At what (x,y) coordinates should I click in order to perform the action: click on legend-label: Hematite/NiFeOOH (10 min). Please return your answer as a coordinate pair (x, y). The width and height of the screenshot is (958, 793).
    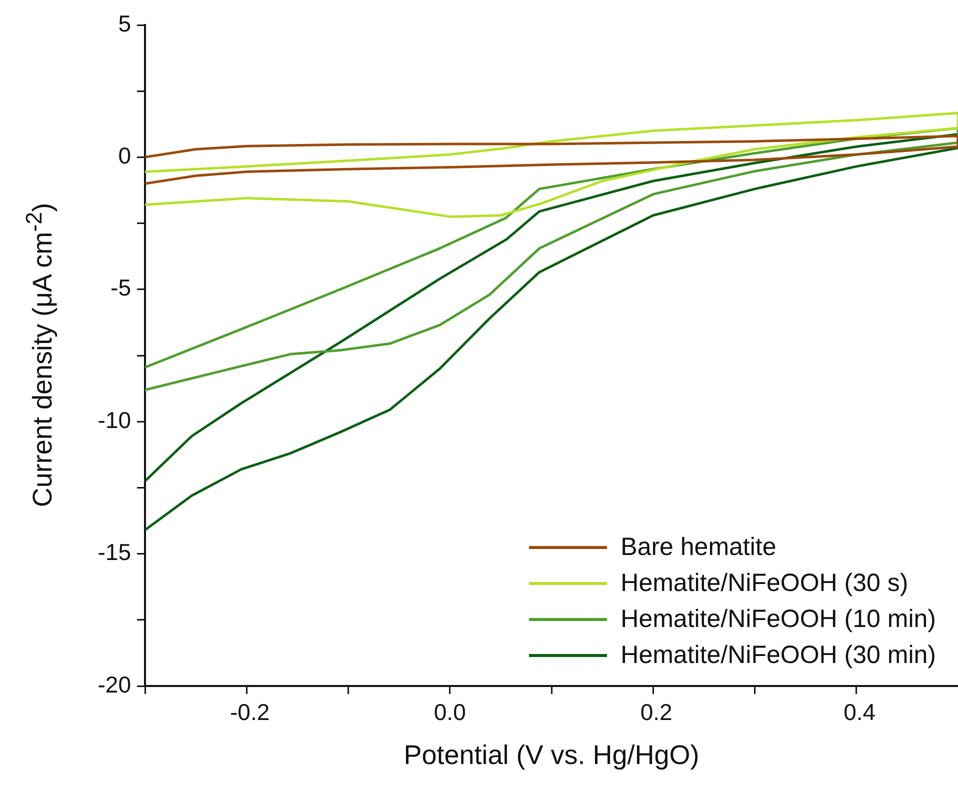
    Looking at the image, I should click on (778, 619).